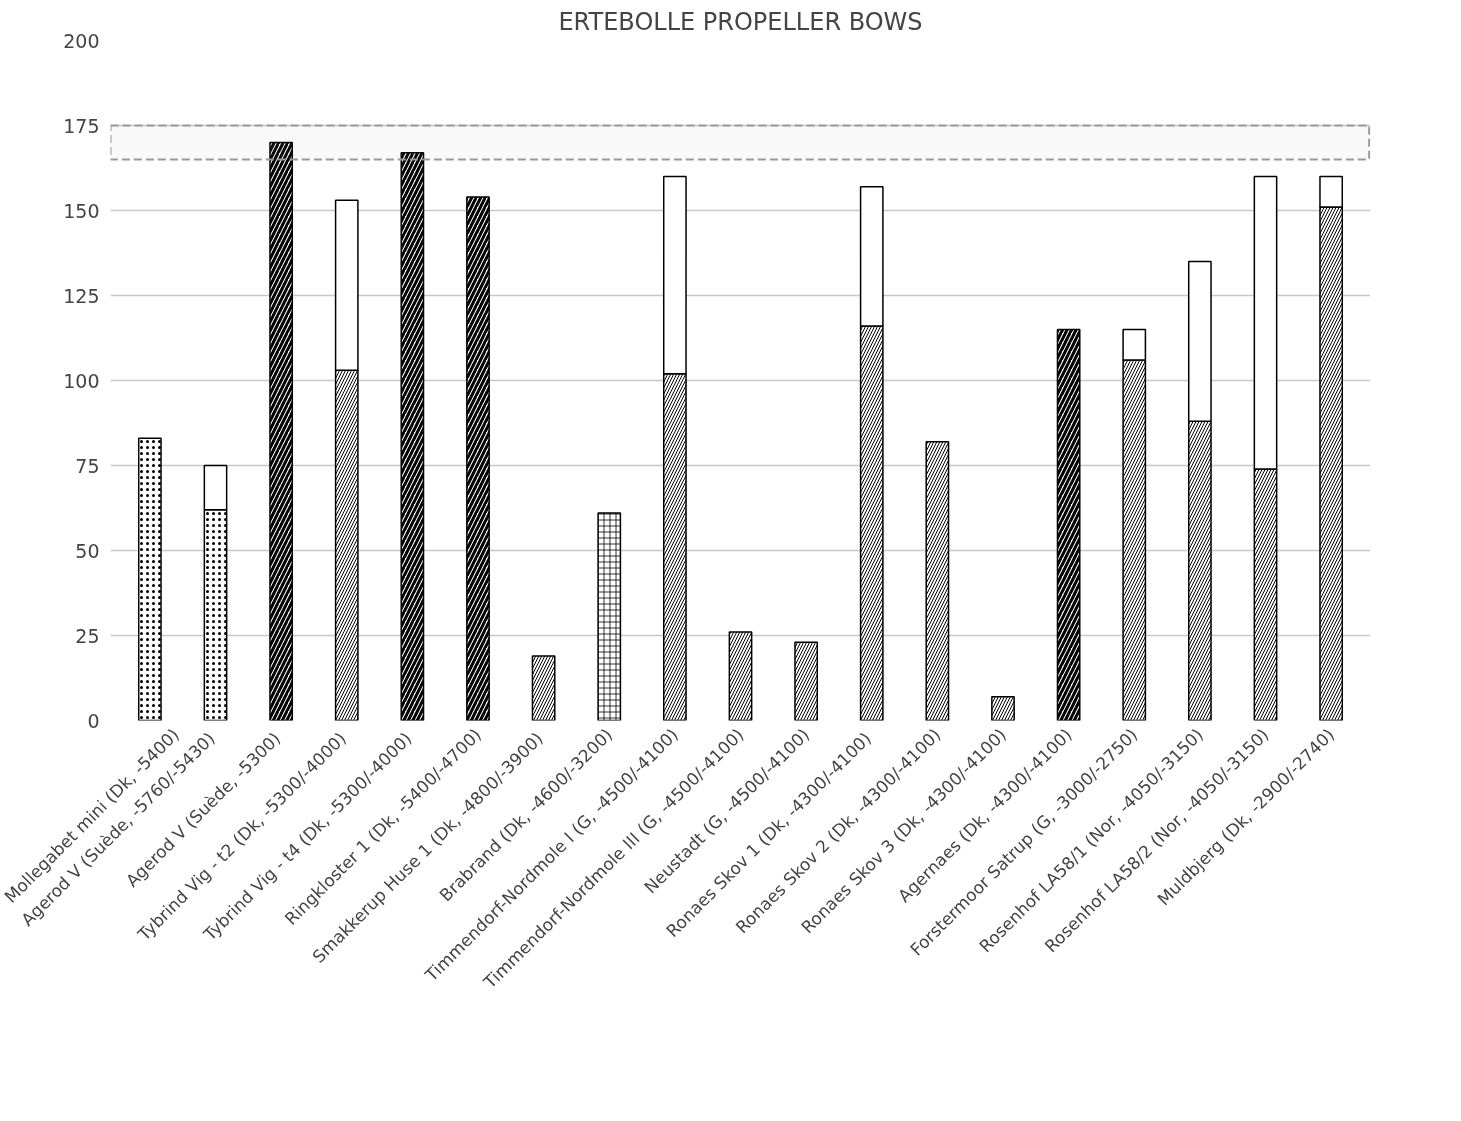 Image resolution: width=1461 pixels, height=1121 pixels. I want to click on y-tick-label: 50, so click(87, 550).